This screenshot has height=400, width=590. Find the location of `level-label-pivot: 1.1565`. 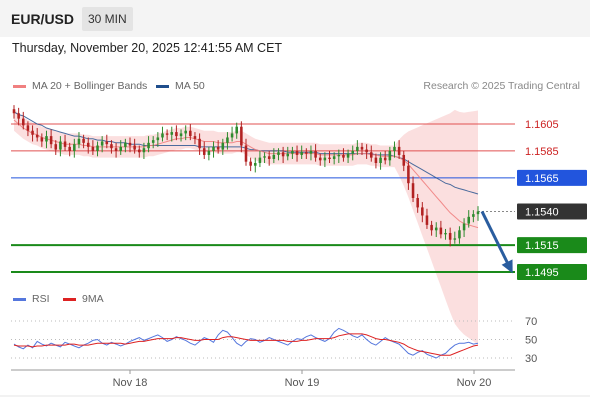

level-label-pivot: 1.1565 is located at coordinates (542, 179).